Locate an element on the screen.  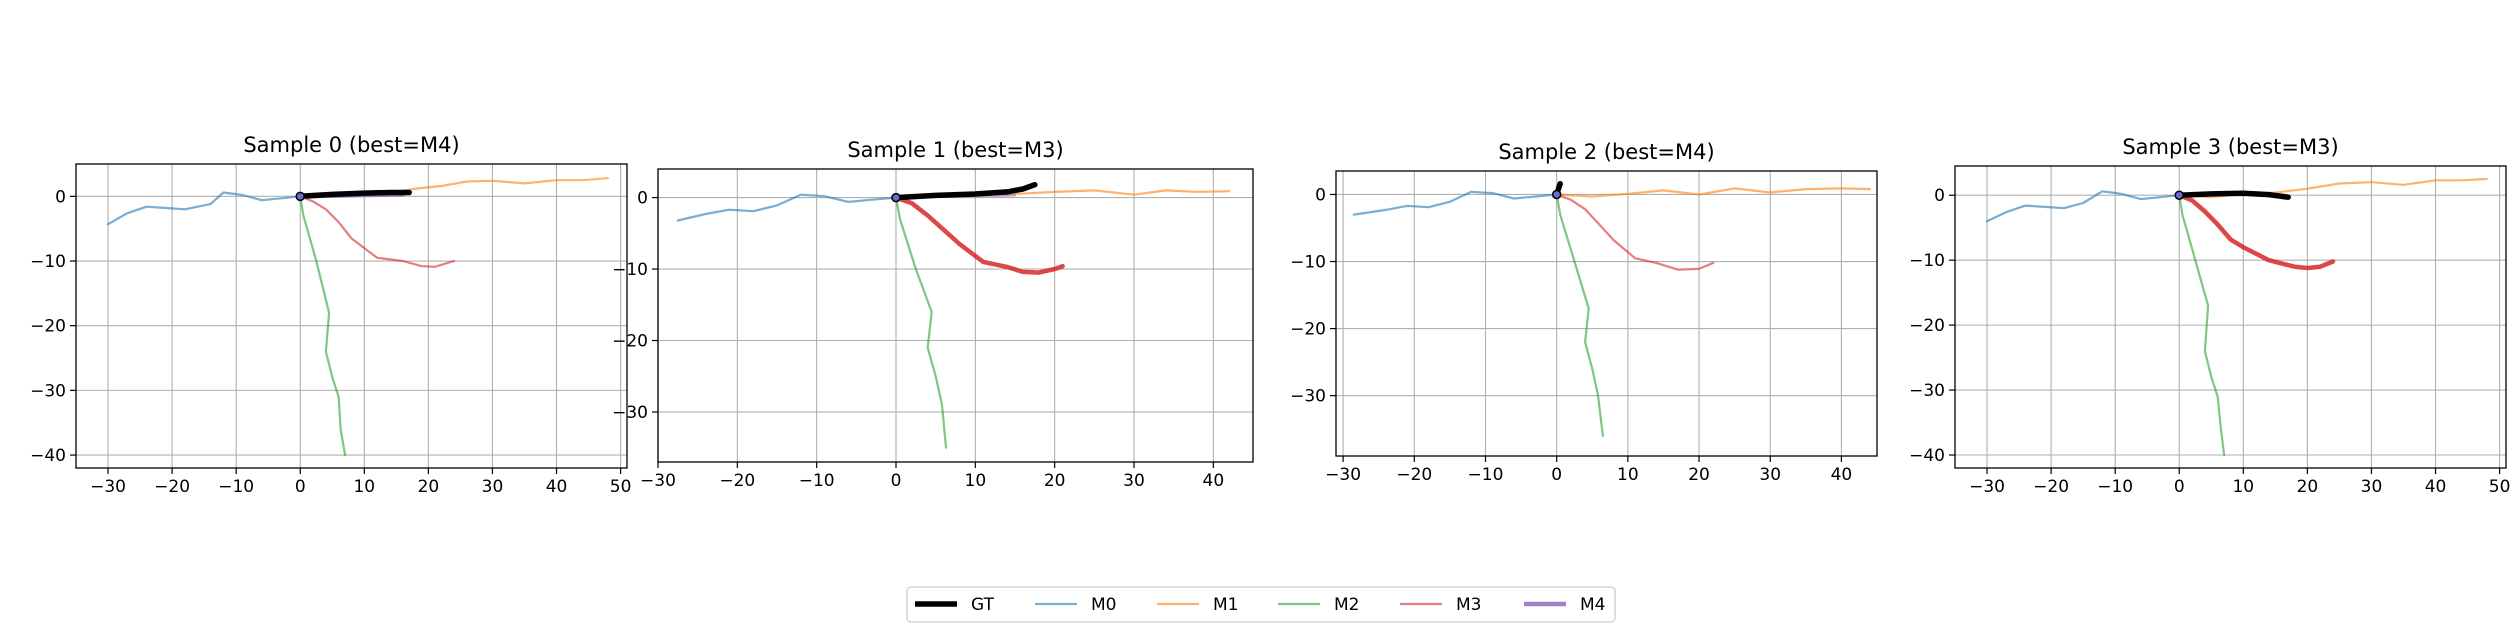
legend-label-GT: GT is located at coordinates (983, 605).